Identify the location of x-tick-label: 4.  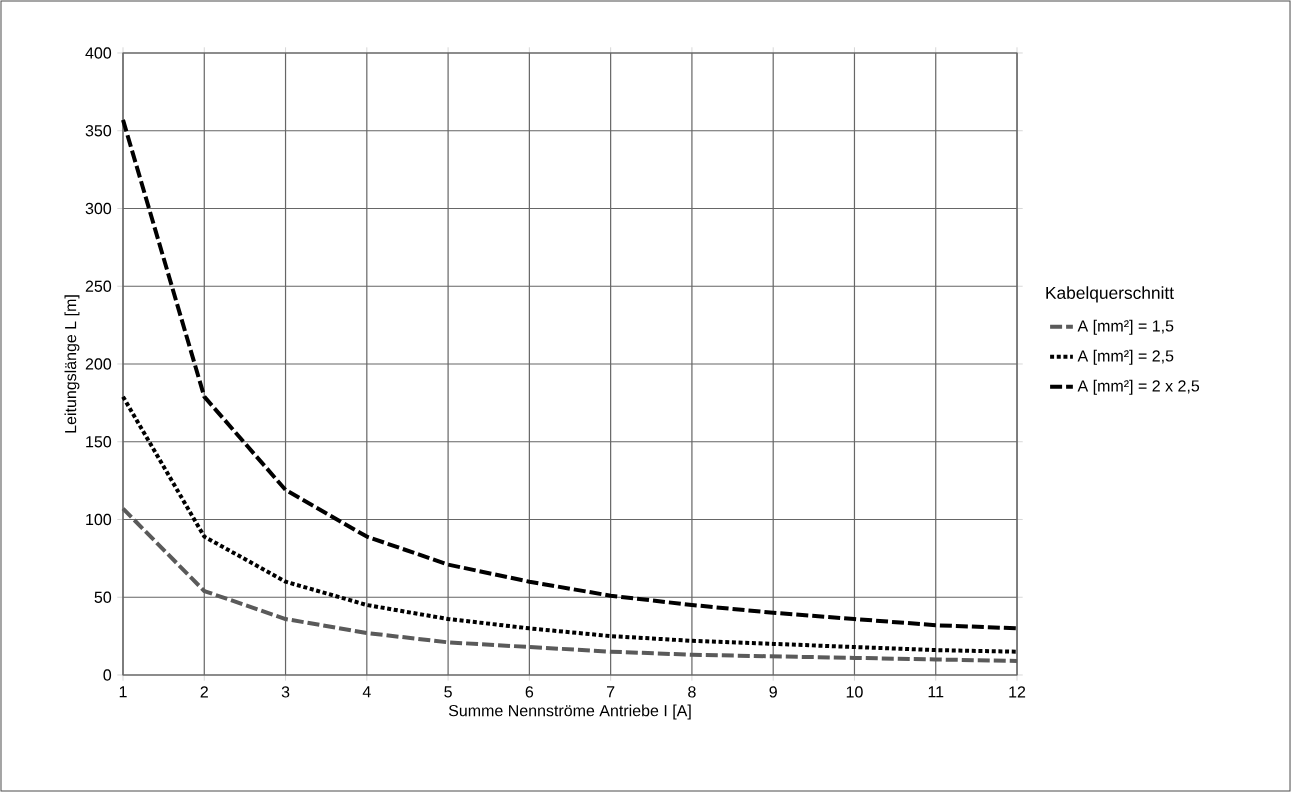
(366, 692).